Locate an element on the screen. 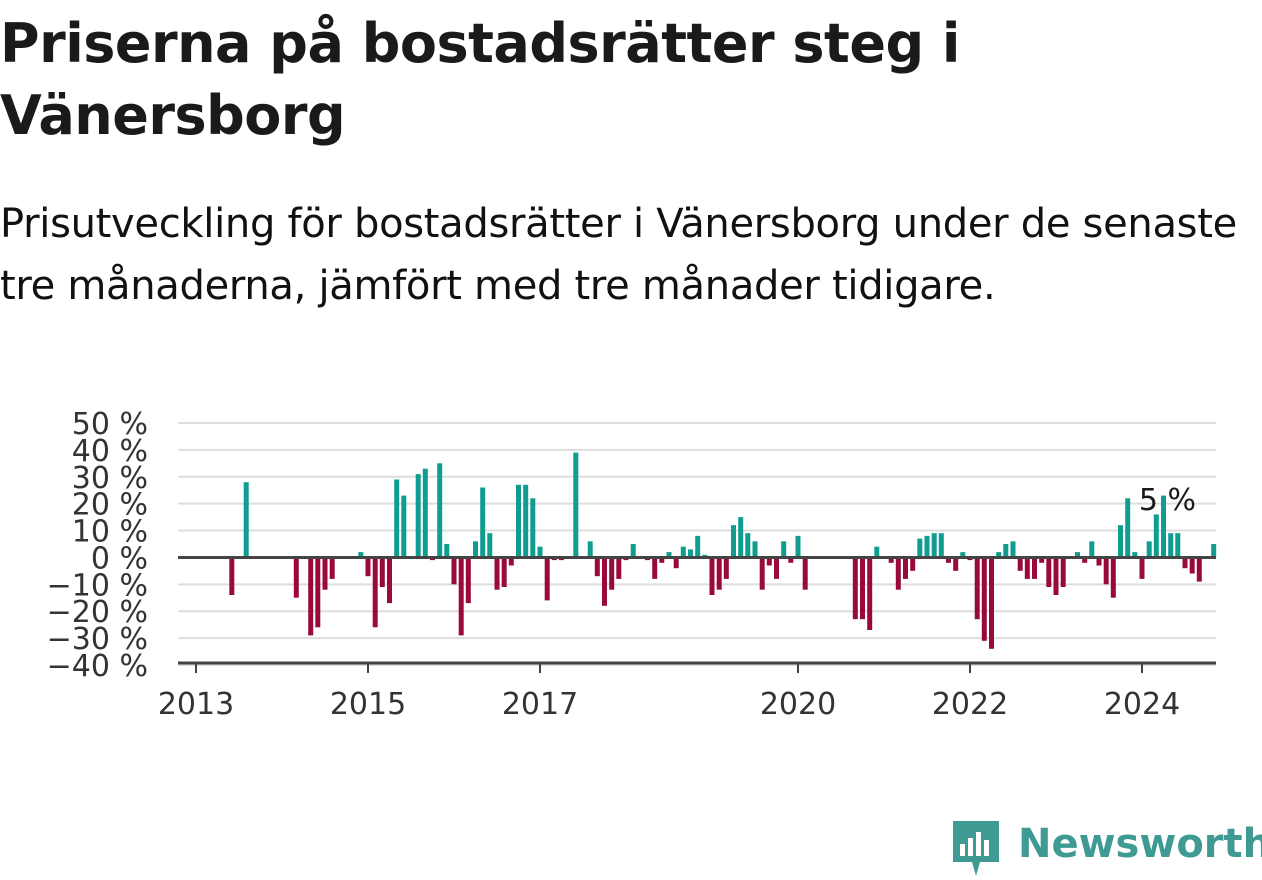 This screenshot has height=880, width=1262. y-tick-label: −20 % is located at coordinates (97, 612).